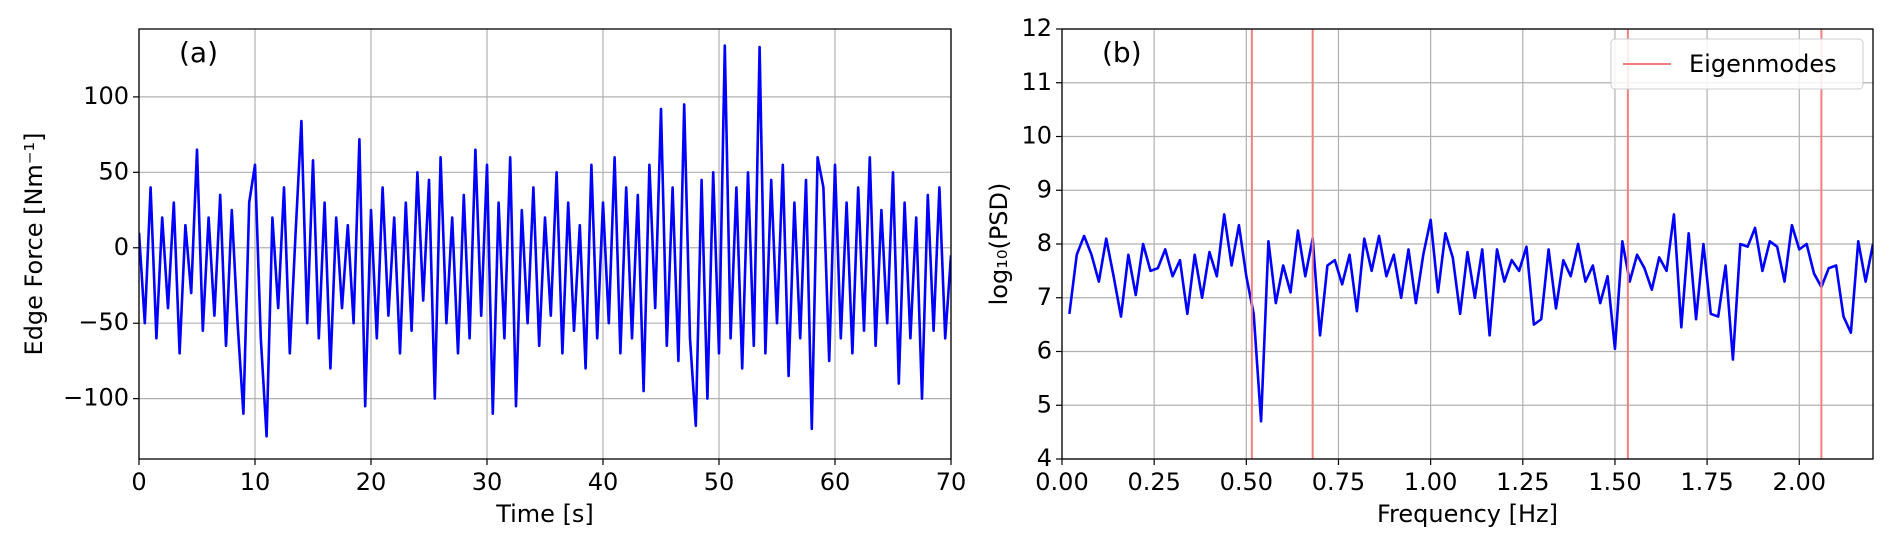 The image size is (1892, 549). Describe the element at coordinates (1036, 28) in the screenshot. I see `y-tick-label: 12` at that location.